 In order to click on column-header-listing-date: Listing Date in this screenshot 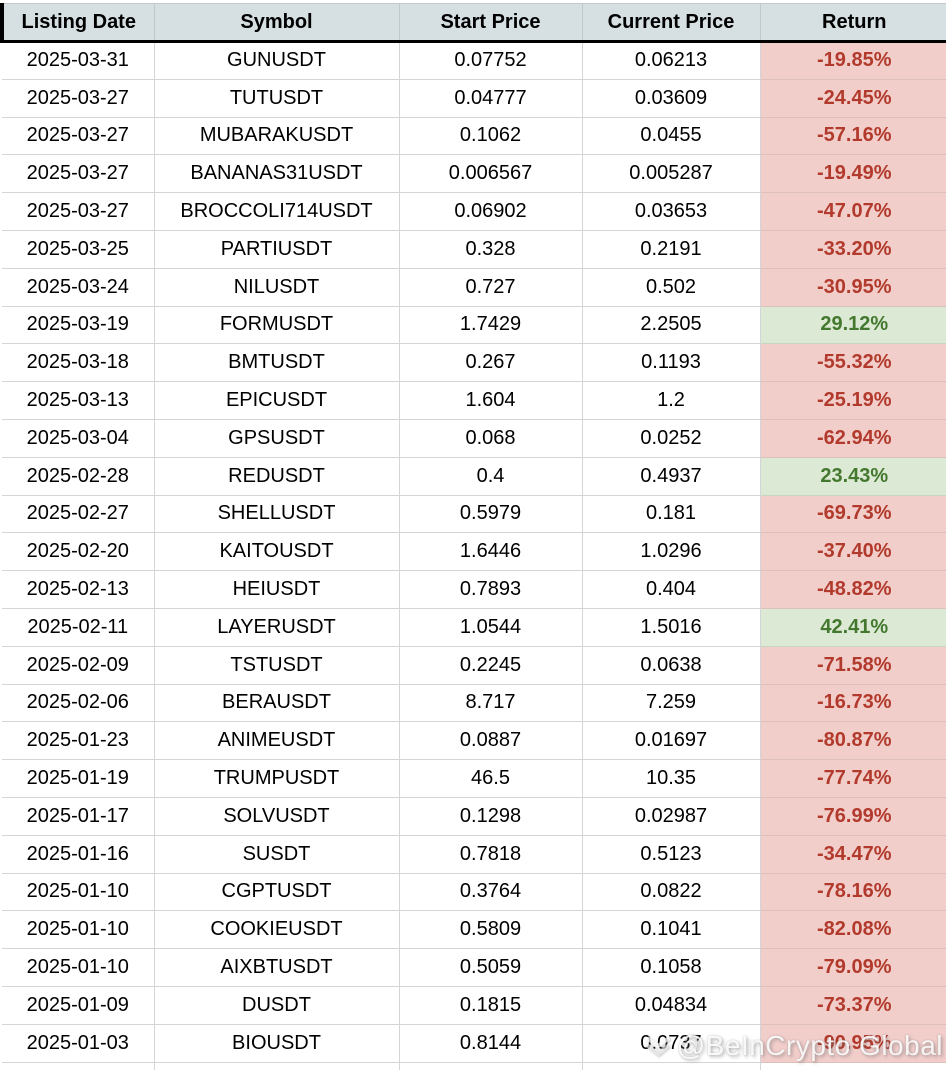, I will do `click(77, 23)`.